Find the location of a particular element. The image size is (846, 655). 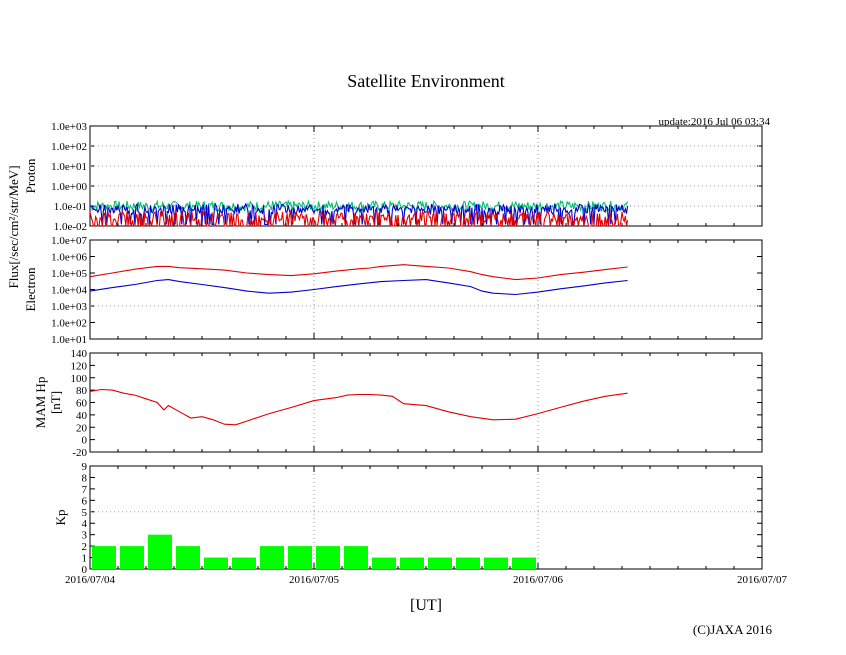

proton-ytick-label: 1.0e+00 is located at coordinates (69, 187).